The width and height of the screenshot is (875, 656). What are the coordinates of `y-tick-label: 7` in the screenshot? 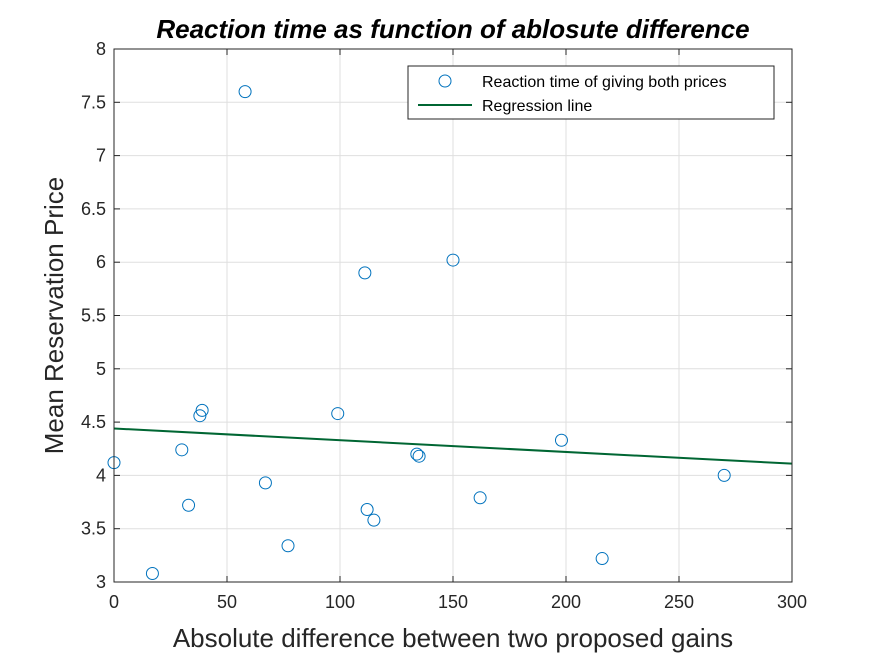 It's located at (101, 156).